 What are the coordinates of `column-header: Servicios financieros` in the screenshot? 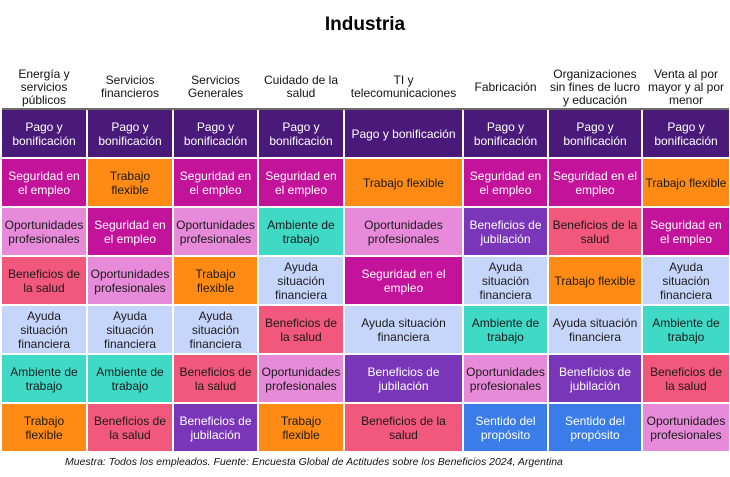 It's located at (130, 86).